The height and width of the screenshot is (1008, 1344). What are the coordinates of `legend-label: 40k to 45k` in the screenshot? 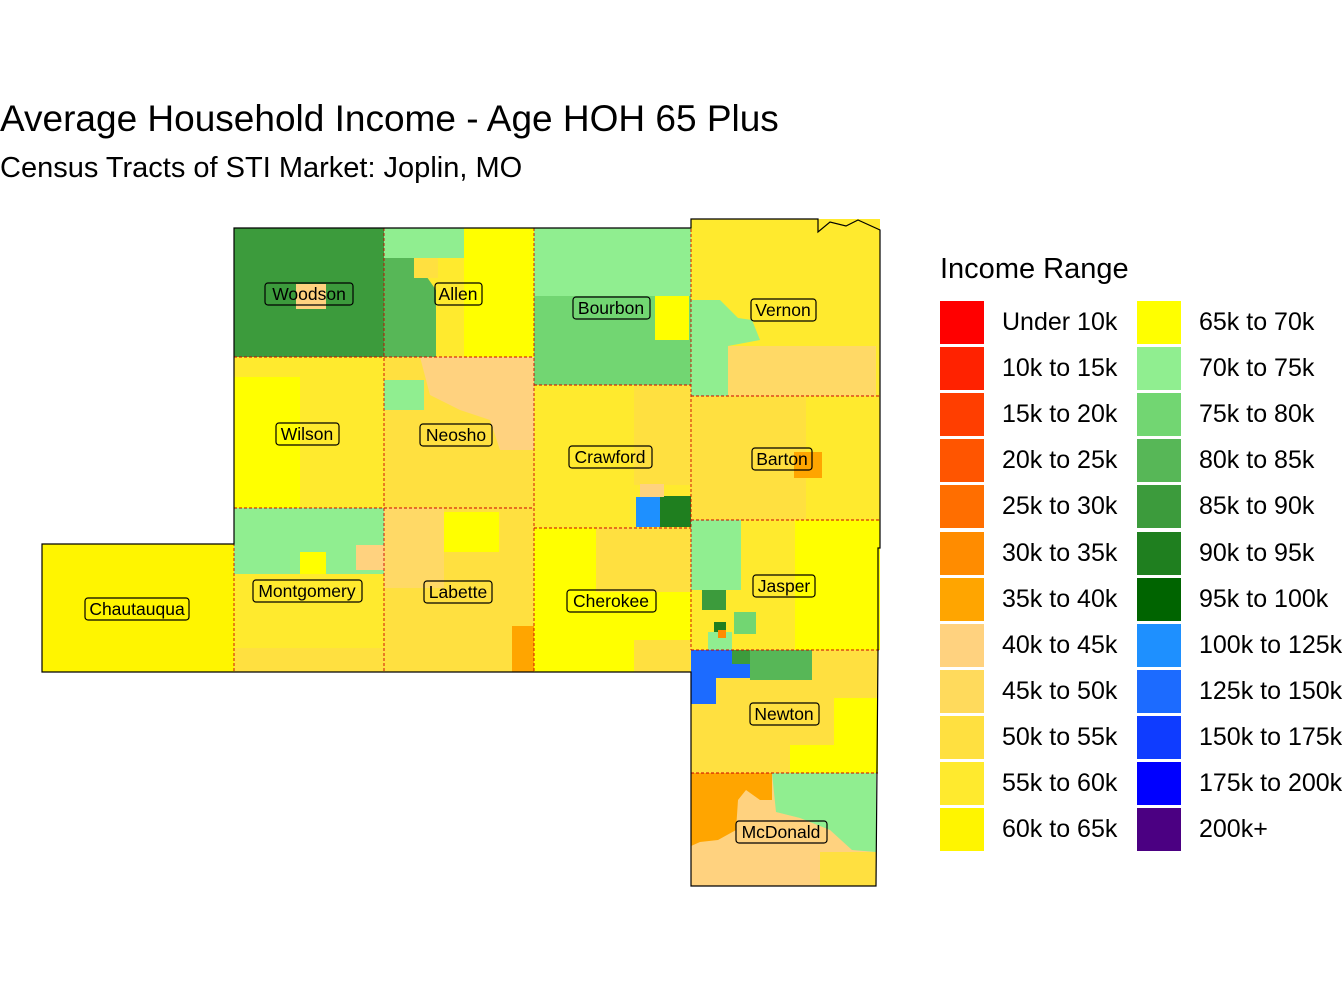 It's located at (1060, 644).